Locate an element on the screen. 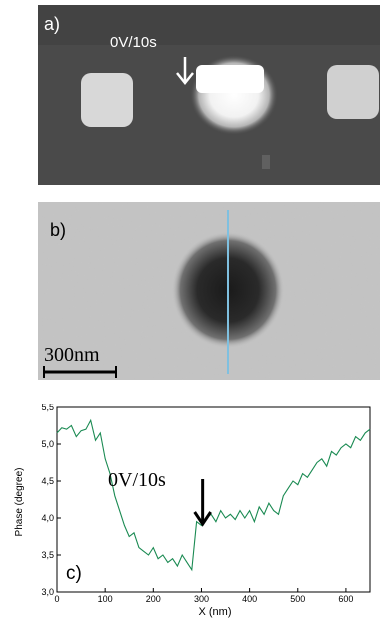 Image resolution: width=382 pixels, height=626 pixels. x-axis: 0 100 200 300 400 500 600 is located at coordinates (203, 596).